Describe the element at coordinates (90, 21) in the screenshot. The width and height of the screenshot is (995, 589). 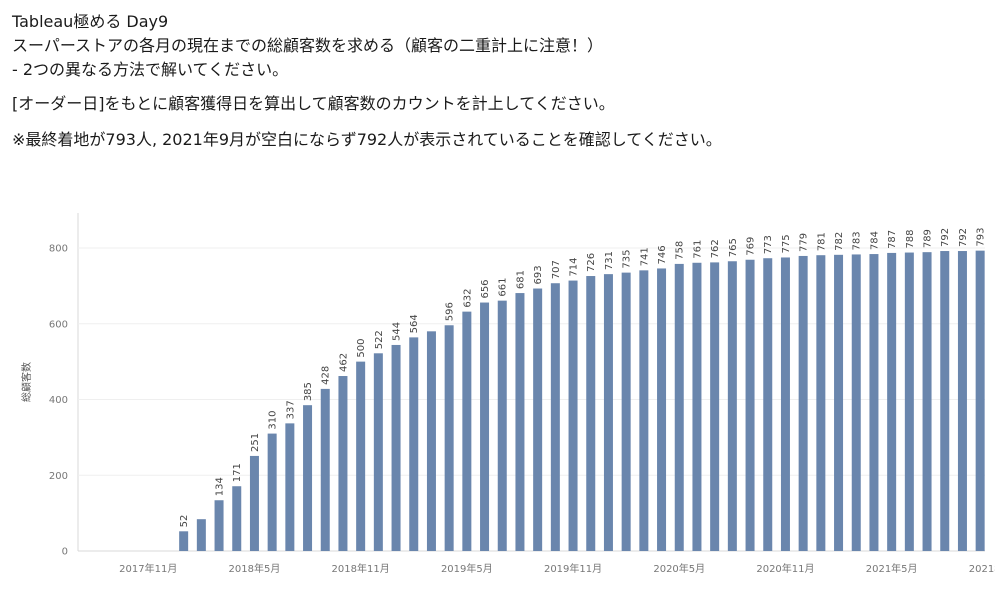
I see `title-line: Tableau極める Day9` at that location.